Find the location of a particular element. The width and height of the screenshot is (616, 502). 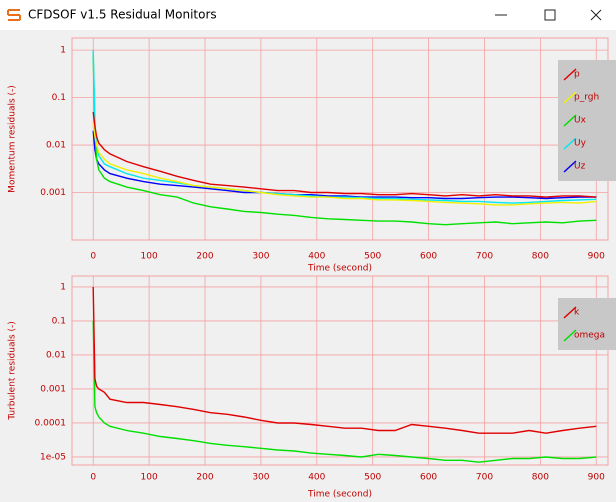

legend-label: omega is located at coordinates (589, 336).